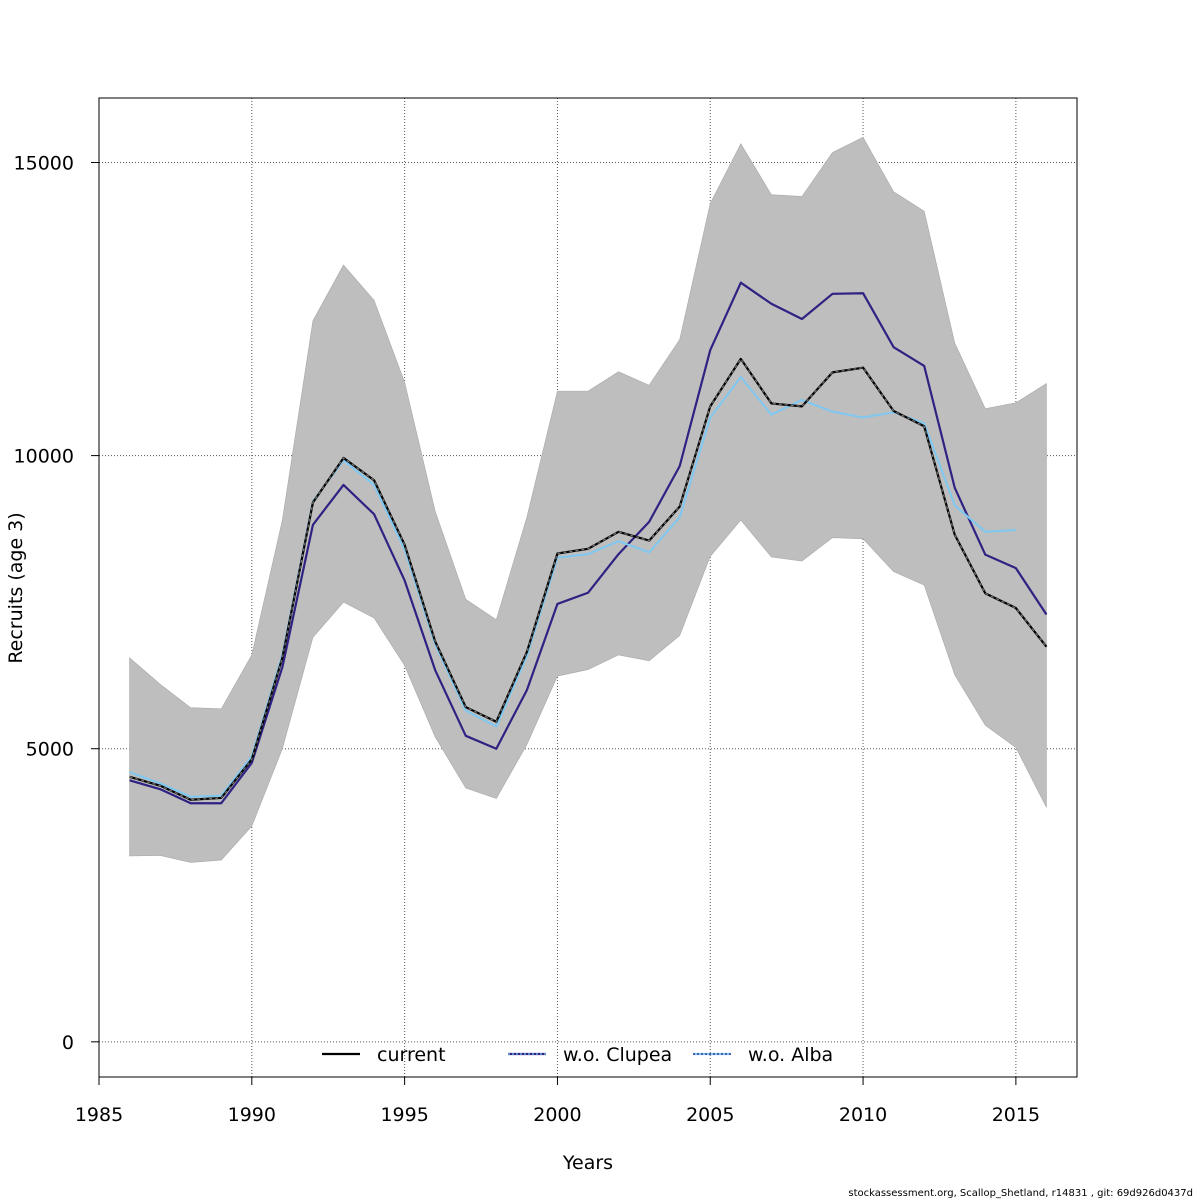 Image resolution: width=1200 pixels, height=1200 pixels. Describe the element at coordinates (411, 1055) in the screenshot. I see `legend-label: current` at that location.